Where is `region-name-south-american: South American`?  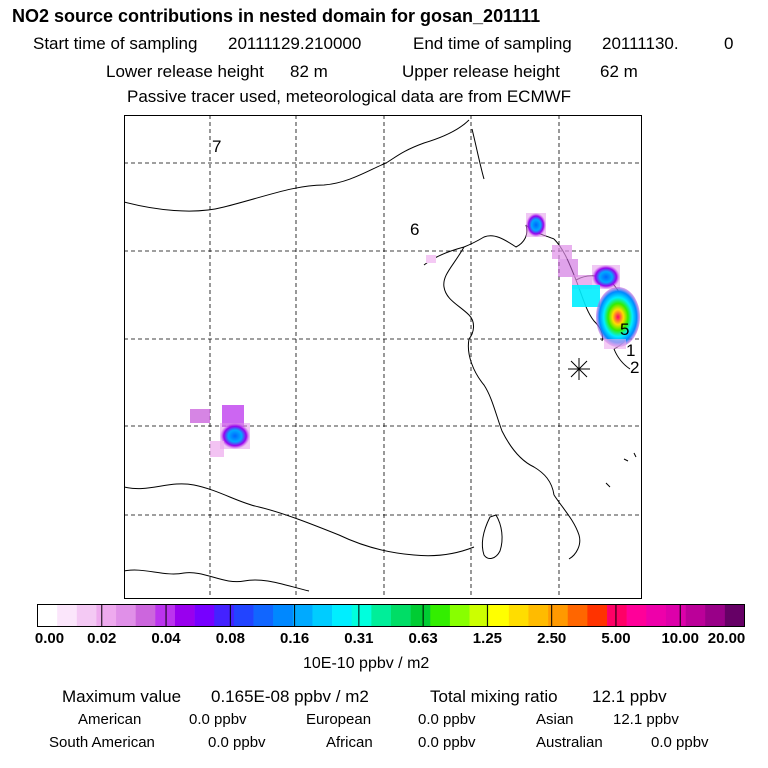 region-name-south-american: South American is located at coordinates (102, 742).